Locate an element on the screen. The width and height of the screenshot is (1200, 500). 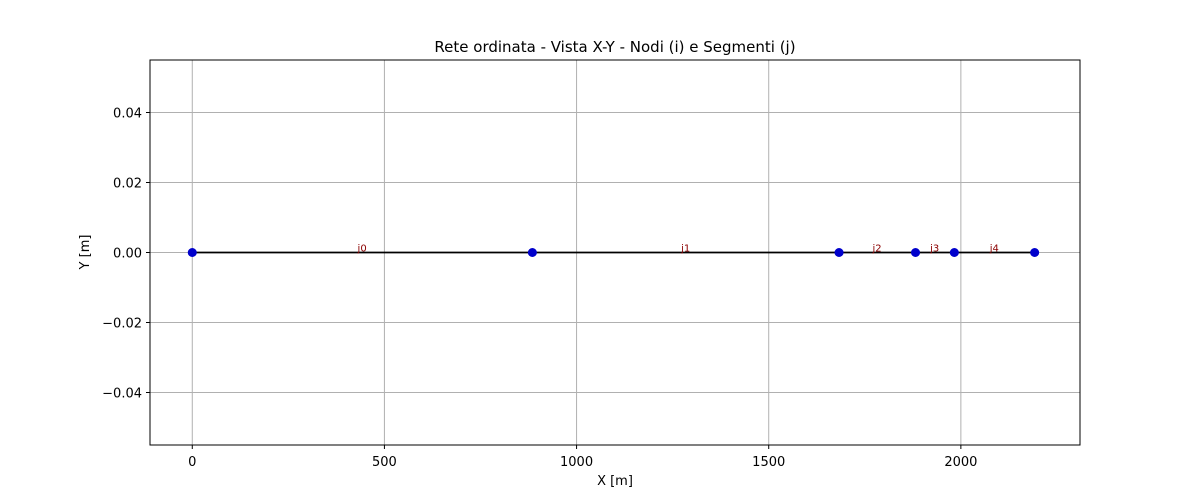
segment-label: j1 is located at coordinates (685, 249).